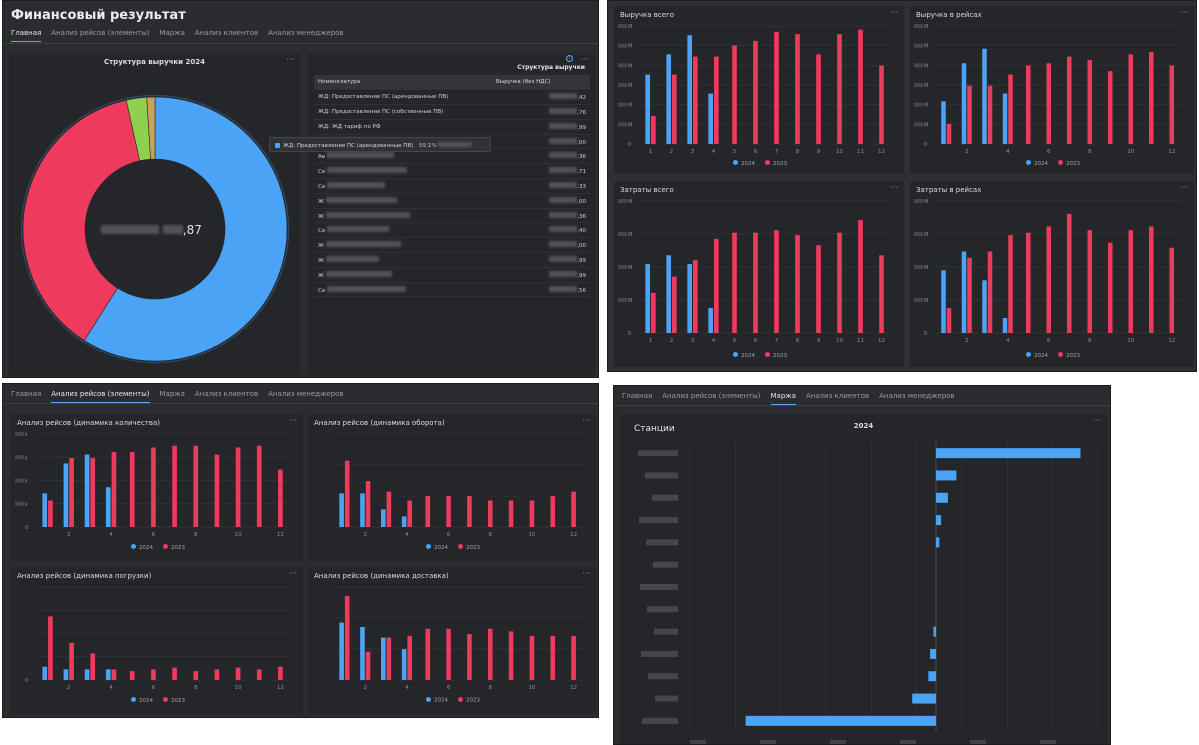 The height and width of the screenshot is (745, 1199). Describe the element at coordinates (452, 156) in the screenshot. I see `table-row: Ав ,36` at that location.